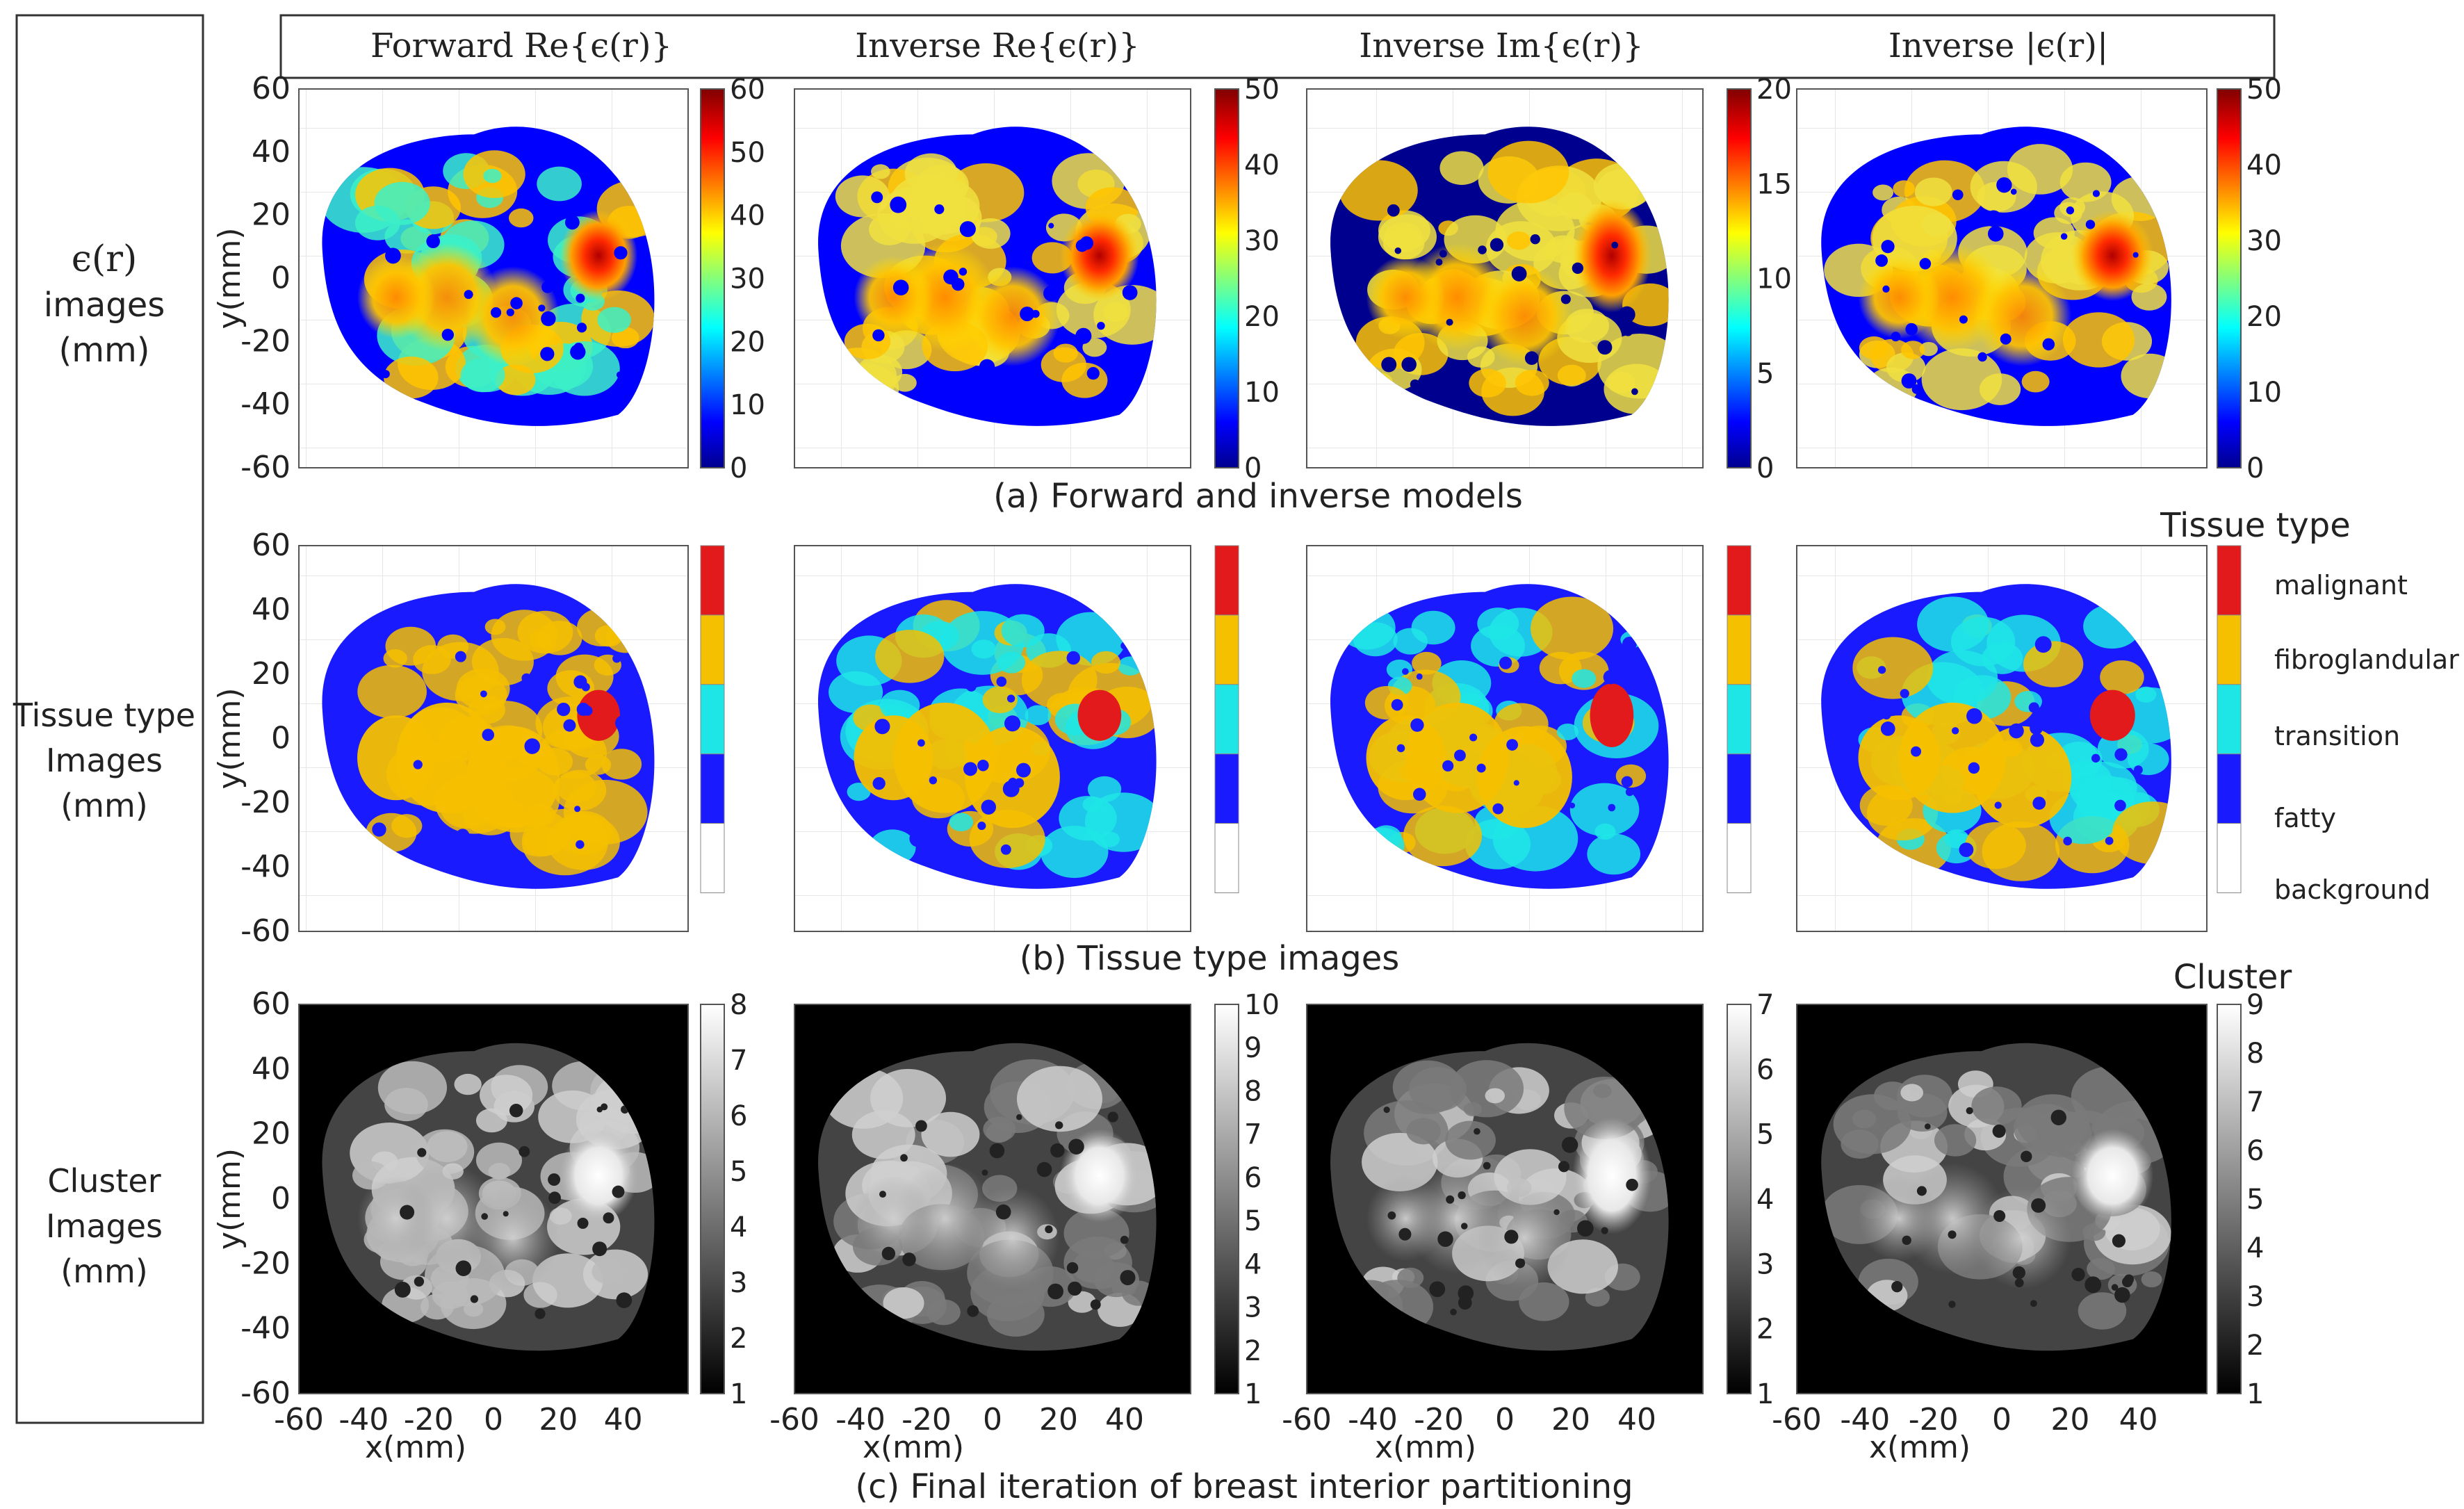  What do you see at coordinates (281, 738) in the screenshot?
I see `y-tick-label: 0` at bounding box center [281, 738].